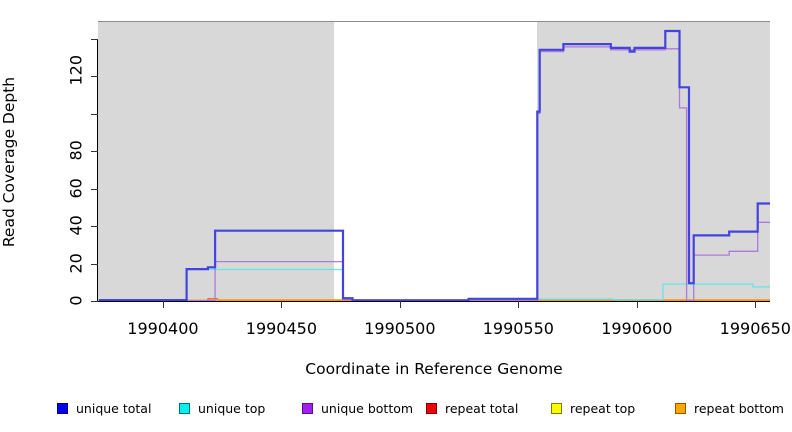 Image resolution: width=792 pixels, height=432 pixels. I want to click on plot-top-border, so click(434, 21).